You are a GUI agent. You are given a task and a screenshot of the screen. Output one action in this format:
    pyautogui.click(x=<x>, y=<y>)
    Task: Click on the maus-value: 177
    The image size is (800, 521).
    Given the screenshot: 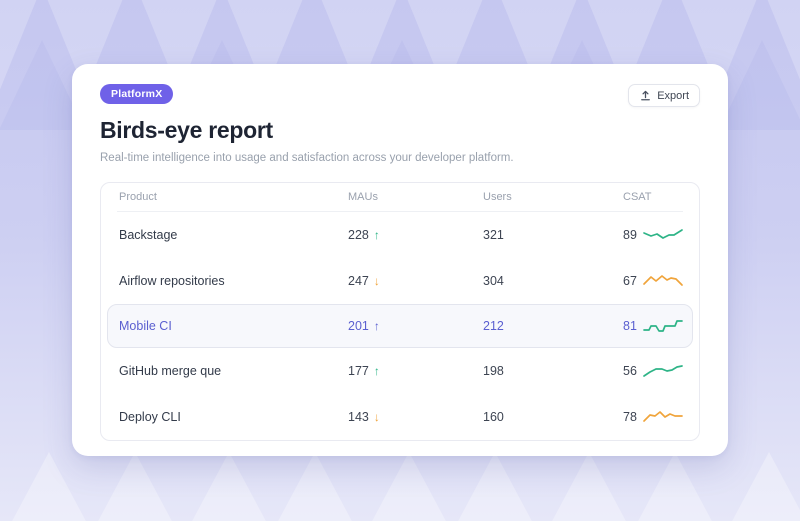 What is the action you would take?
    pyautogui.click(x=358, y=371)
    